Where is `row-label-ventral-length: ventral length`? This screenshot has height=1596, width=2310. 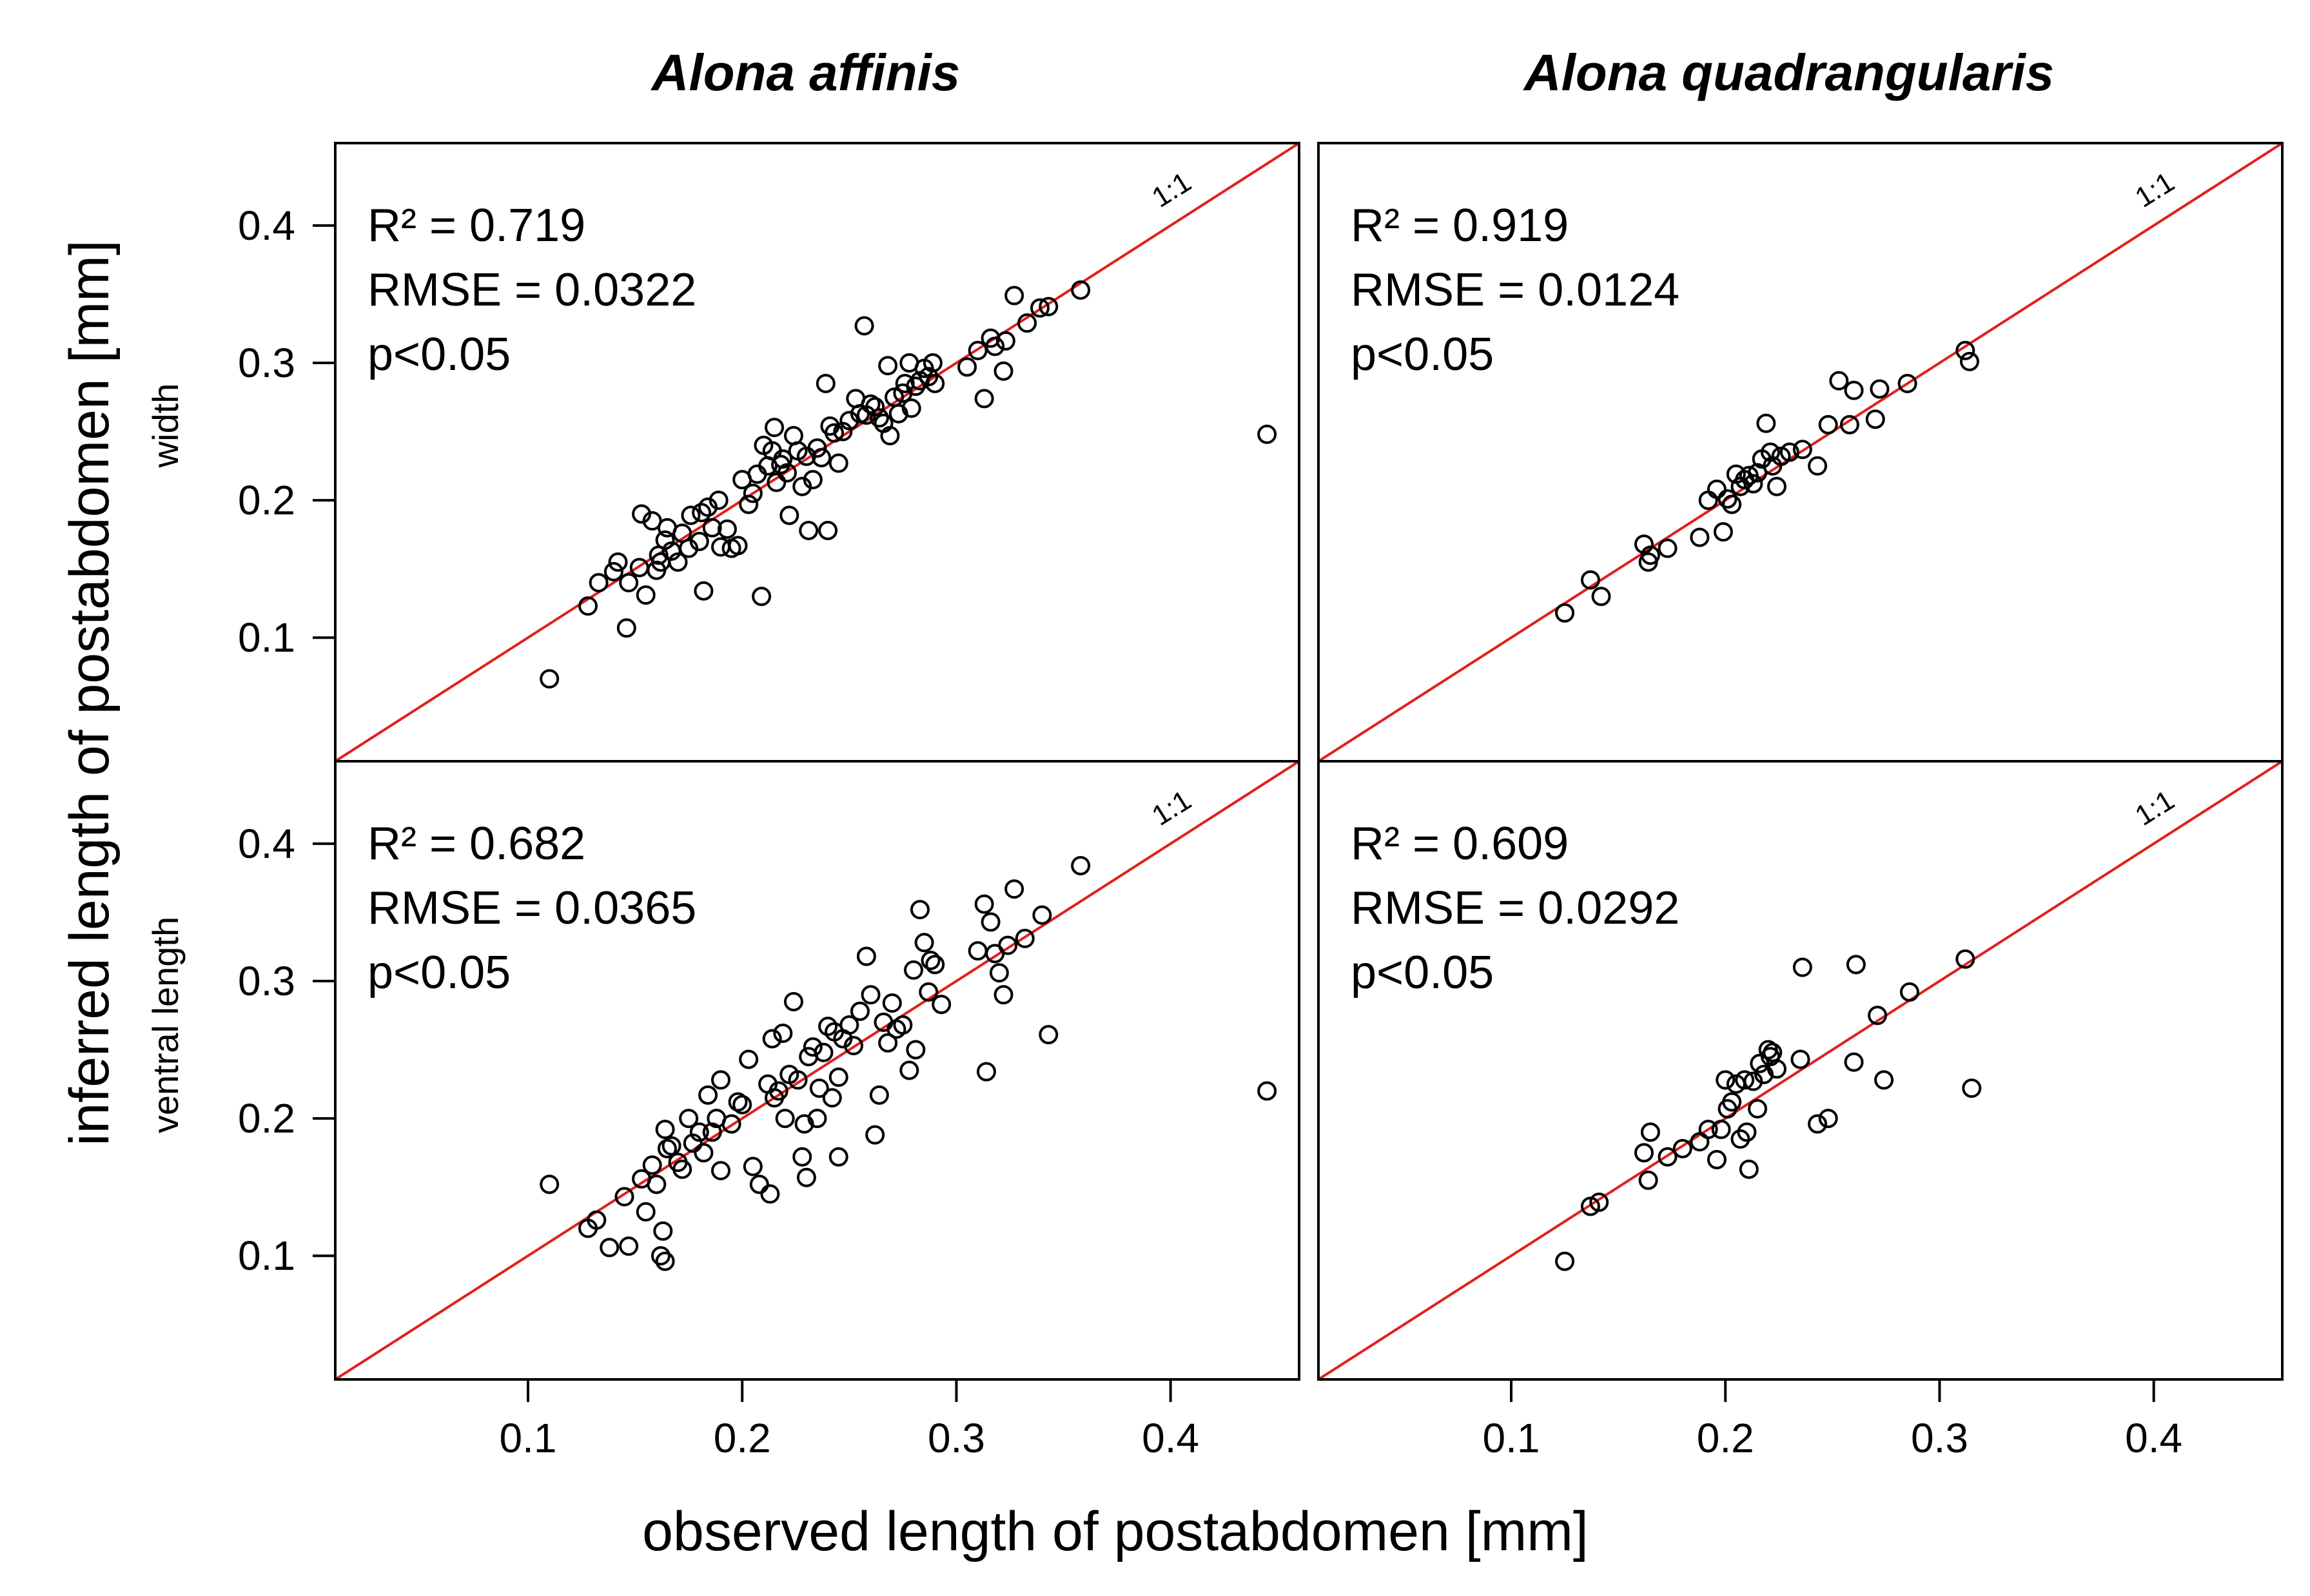
row-label-ventral-length: ventral length is located at coordinates (165, 1025).